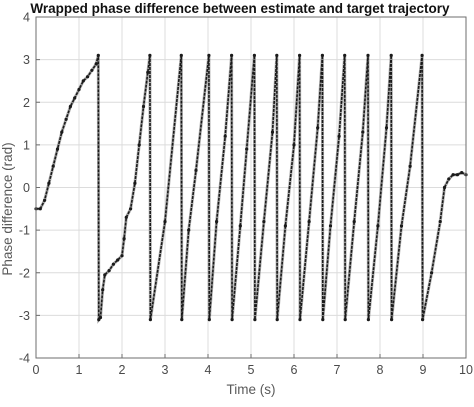  I want to click on x-tick-label: 4, so click(208, 370).